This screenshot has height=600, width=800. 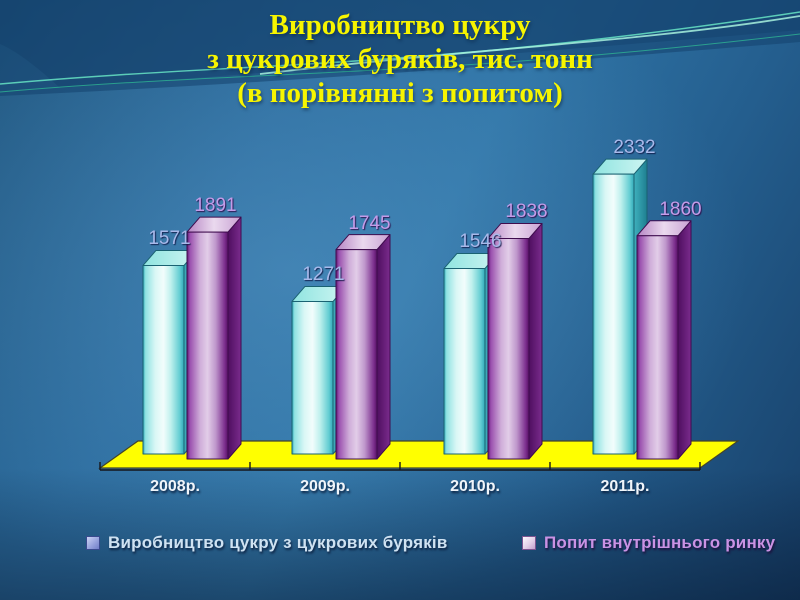 I want to click on bar-2011р.-series-2, so click(x=664, y=340).